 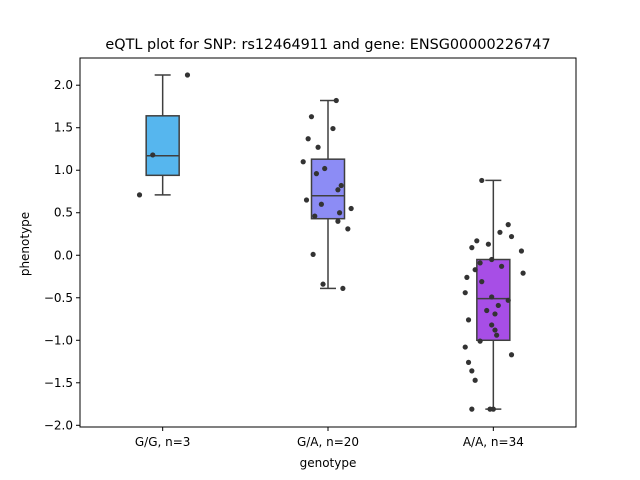 I want to click on y-axis-label: phenotype, so click(x=25, y=244).